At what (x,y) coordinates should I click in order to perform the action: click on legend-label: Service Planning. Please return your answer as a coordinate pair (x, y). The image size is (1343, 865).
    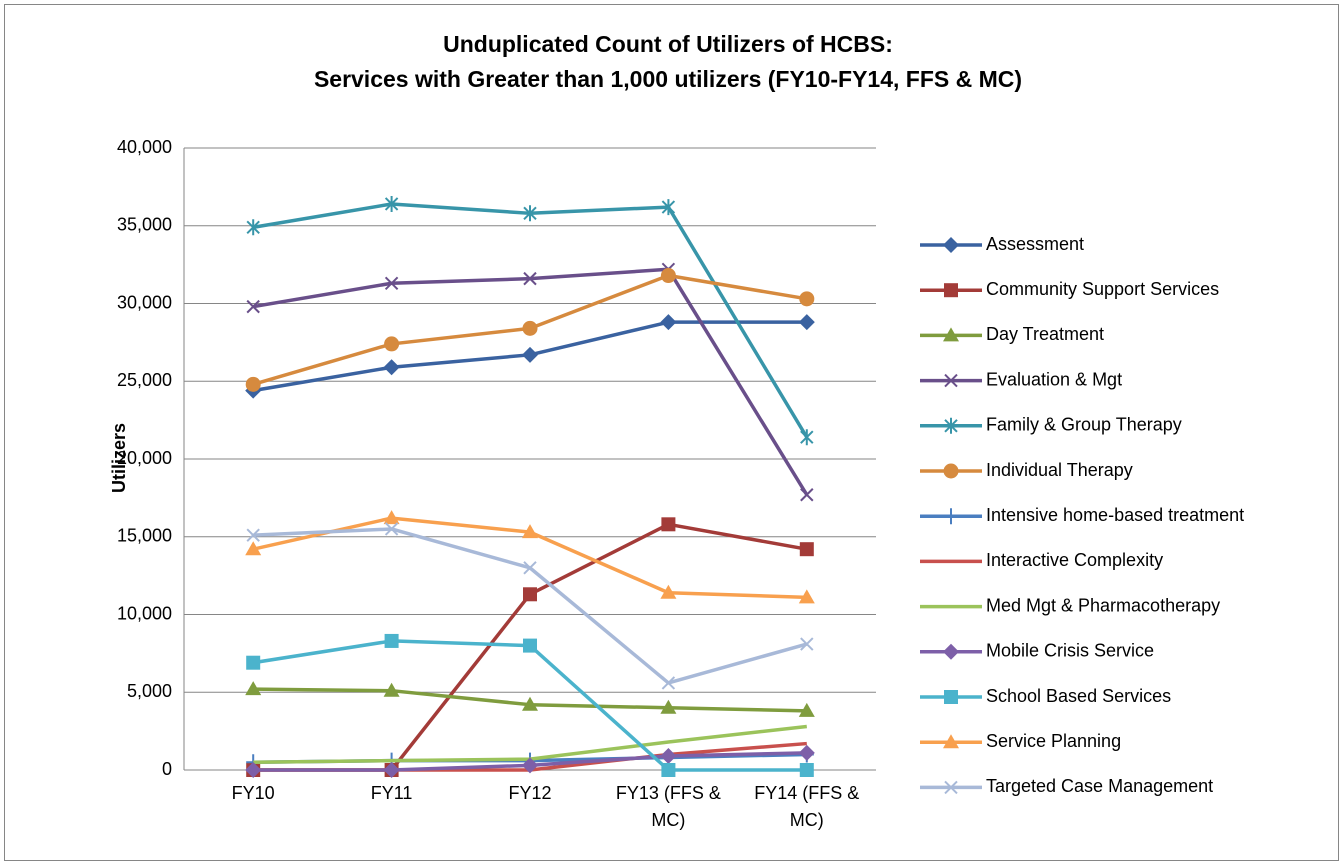
    Looking at the image, I should click on (1053, 741).